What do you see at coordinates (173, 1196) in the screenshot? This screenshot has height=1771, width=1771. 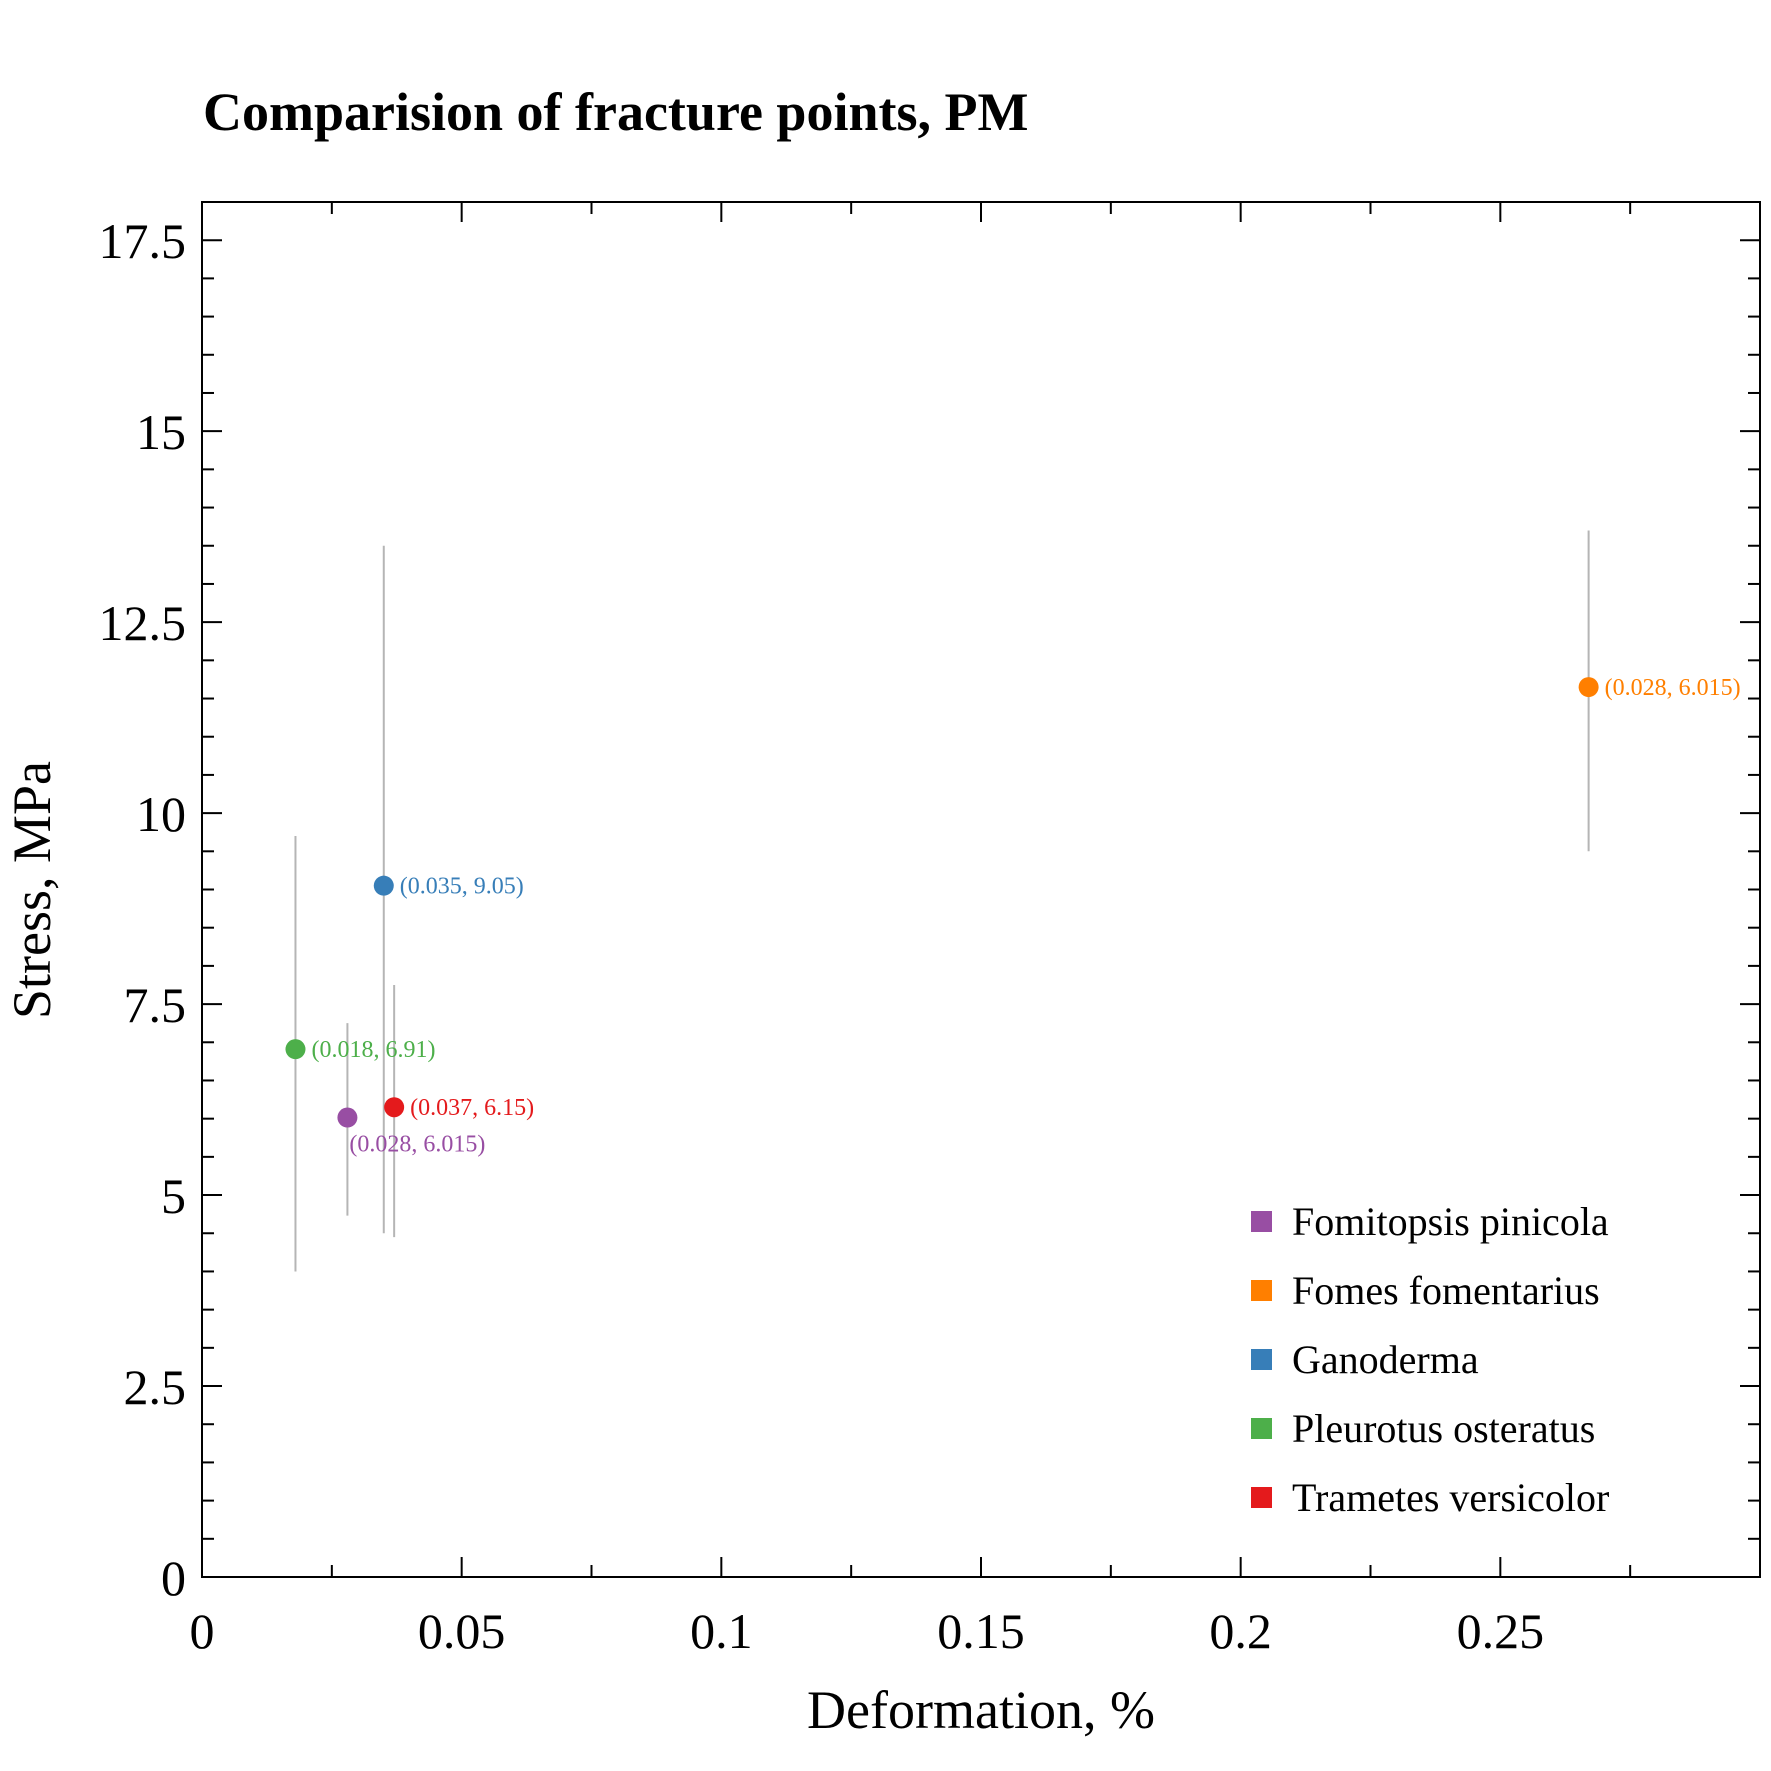 I see `y-tick-label: 5` at bounding box center [173, 1196].